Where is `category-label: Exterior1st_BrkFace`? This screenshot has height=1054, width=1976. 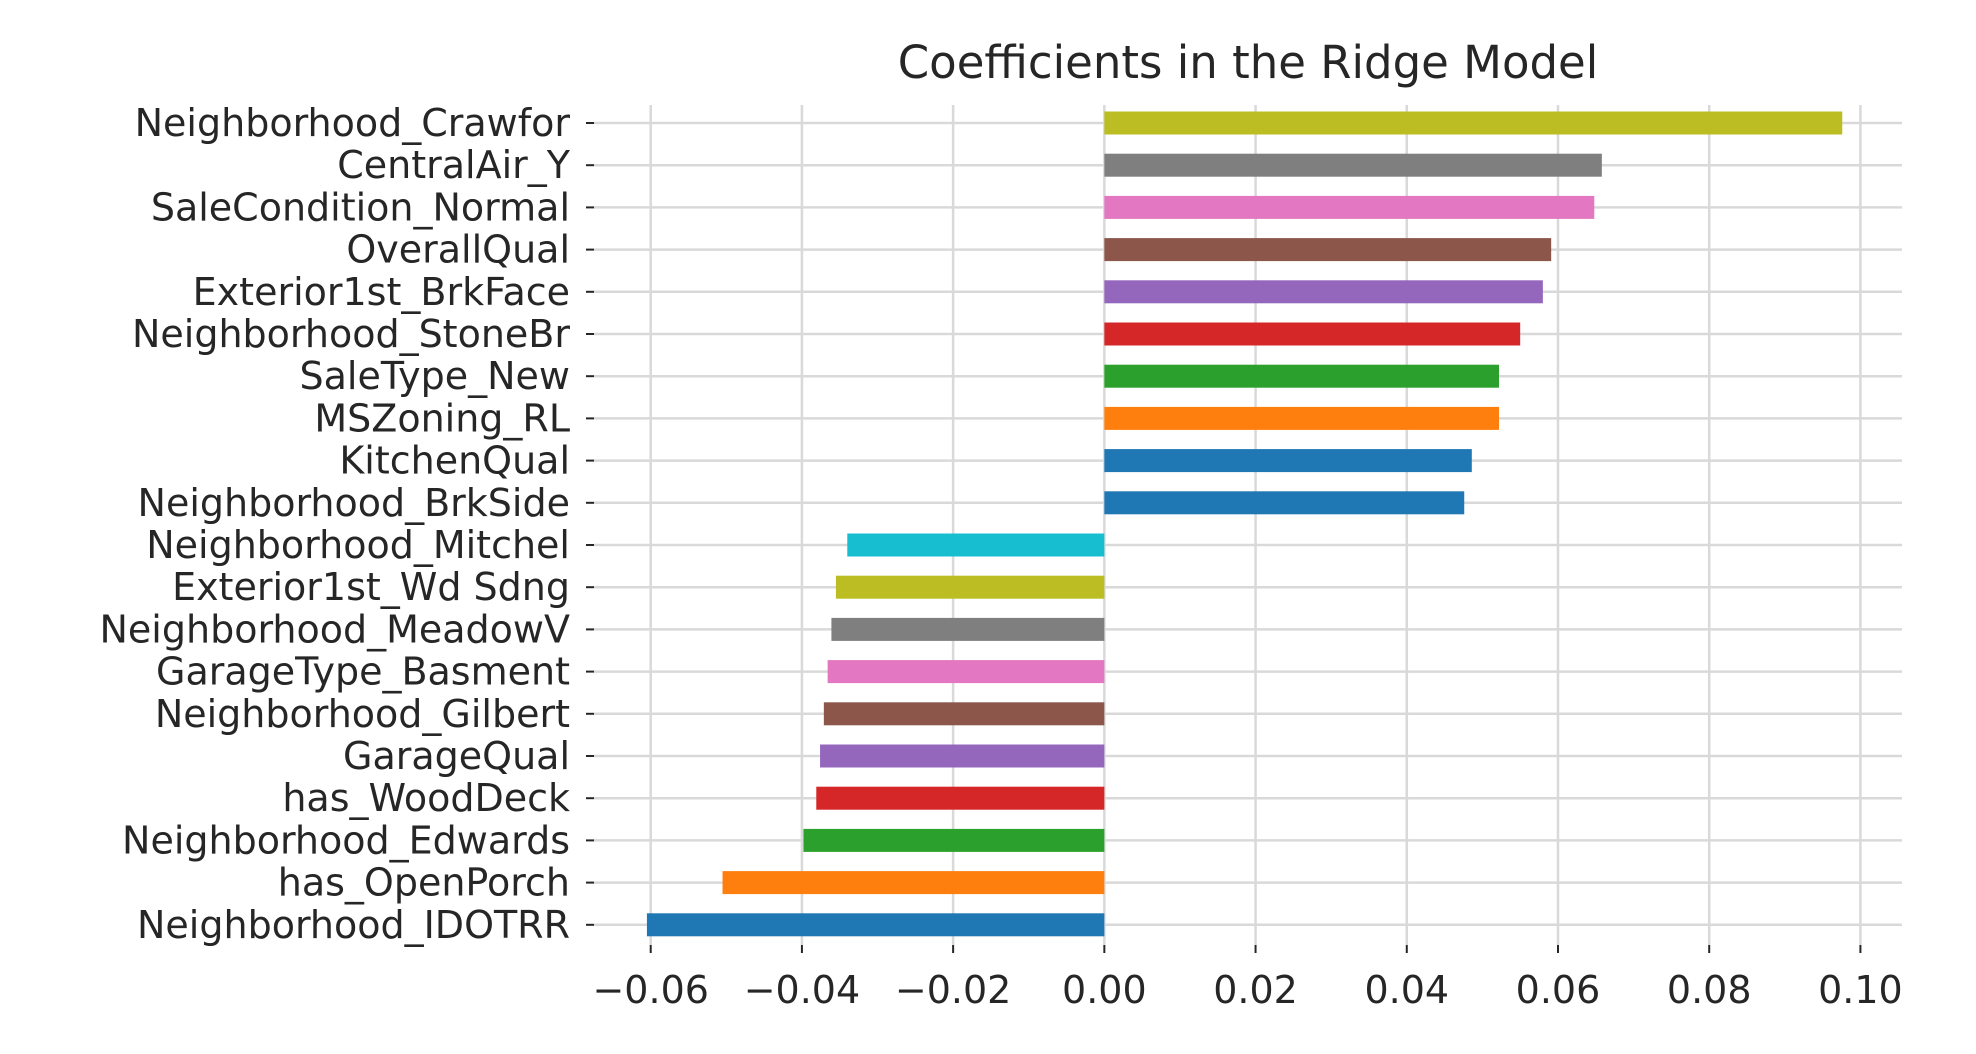
category-label: Exterior1st_BrkFace is located at coordinates (381, 292).